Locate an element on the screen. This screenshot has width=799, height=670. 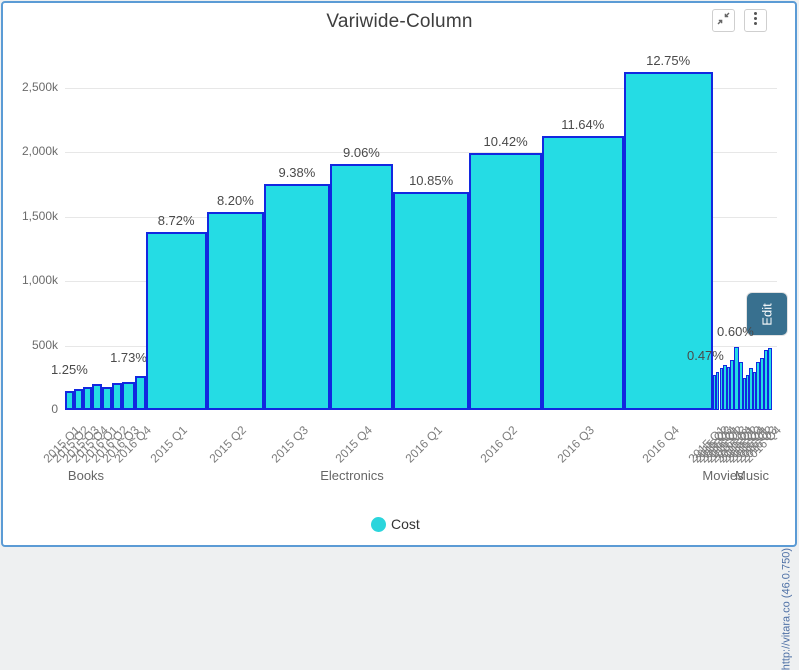
y-axis-label: 2,500k is located at coordinates (39, 87).